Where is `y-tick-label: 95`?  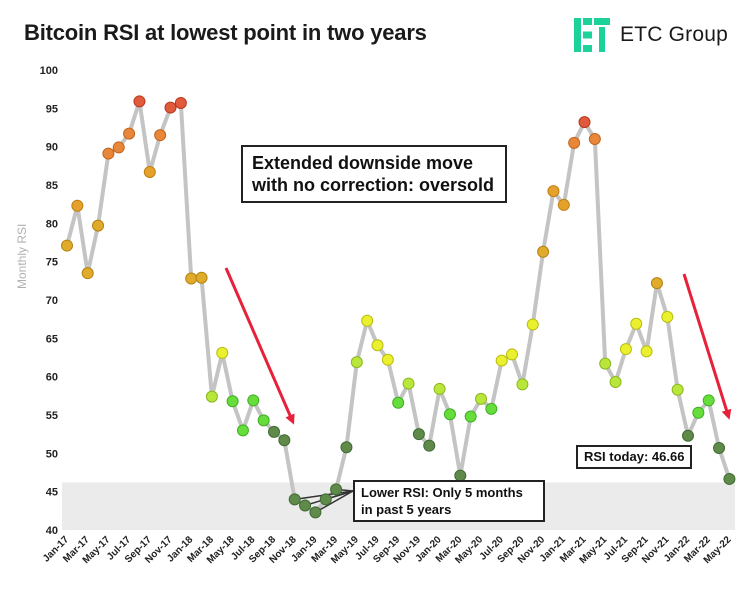 y-tick-label: 95 is located at coordinates (52, 109).